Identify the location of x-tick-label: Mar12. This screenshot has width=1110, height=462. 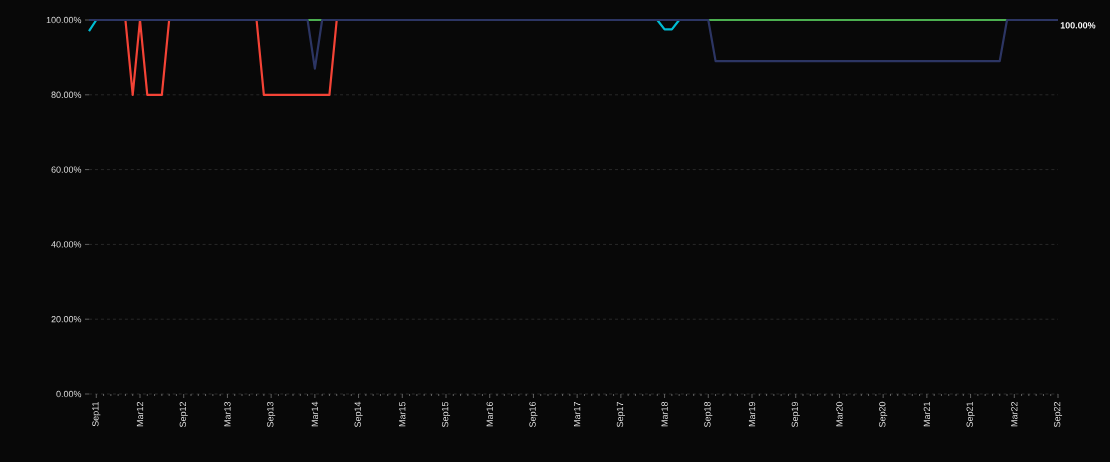
(140, 414).